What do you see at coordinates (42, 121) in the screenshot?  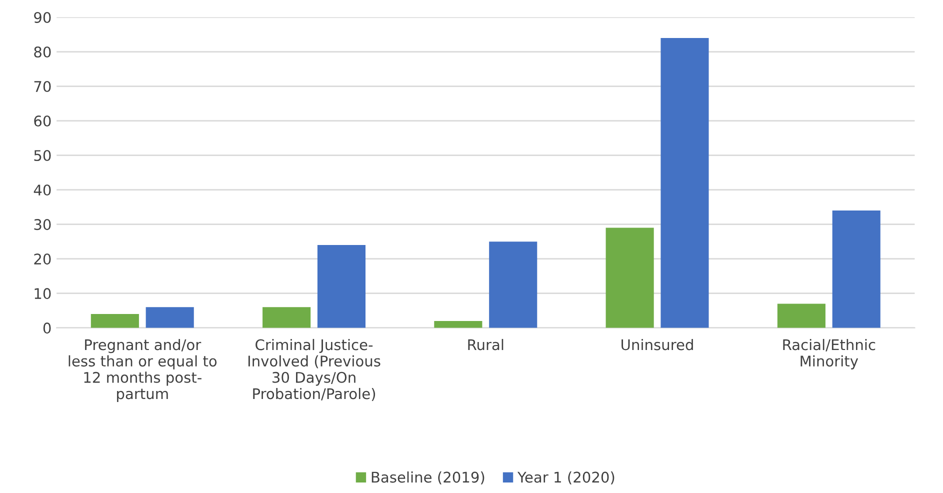 I see `y-tick-label: 60` at bounding box center [42, 121].